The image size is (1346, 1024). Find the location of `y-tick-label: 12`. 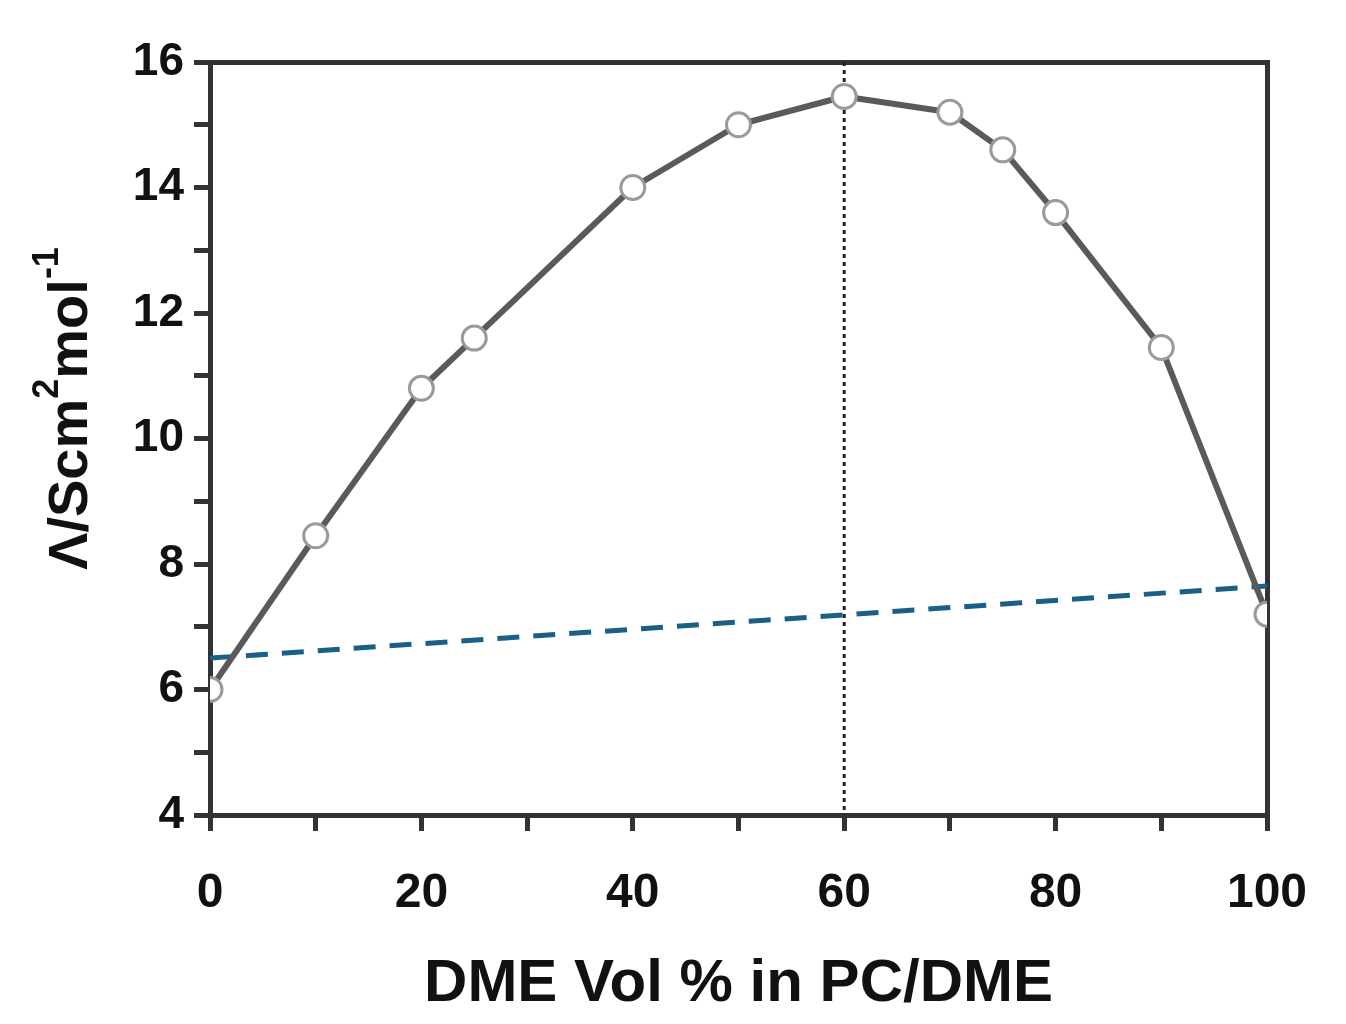

y-tick-label: 12 is located at coordinates (158, 309).